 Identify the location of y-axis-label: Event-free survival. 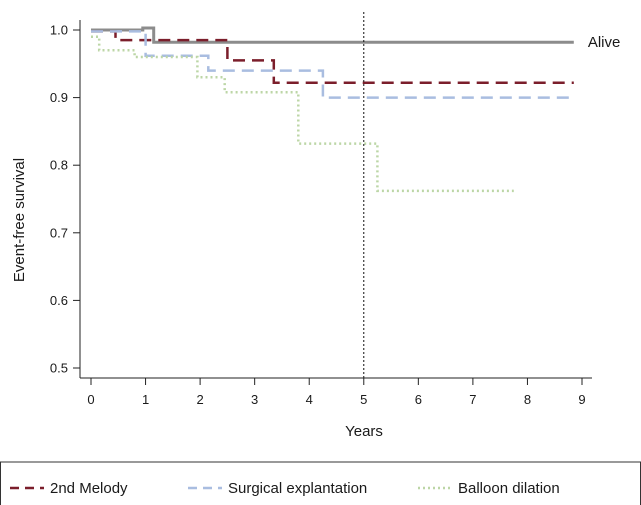
(19, 220).